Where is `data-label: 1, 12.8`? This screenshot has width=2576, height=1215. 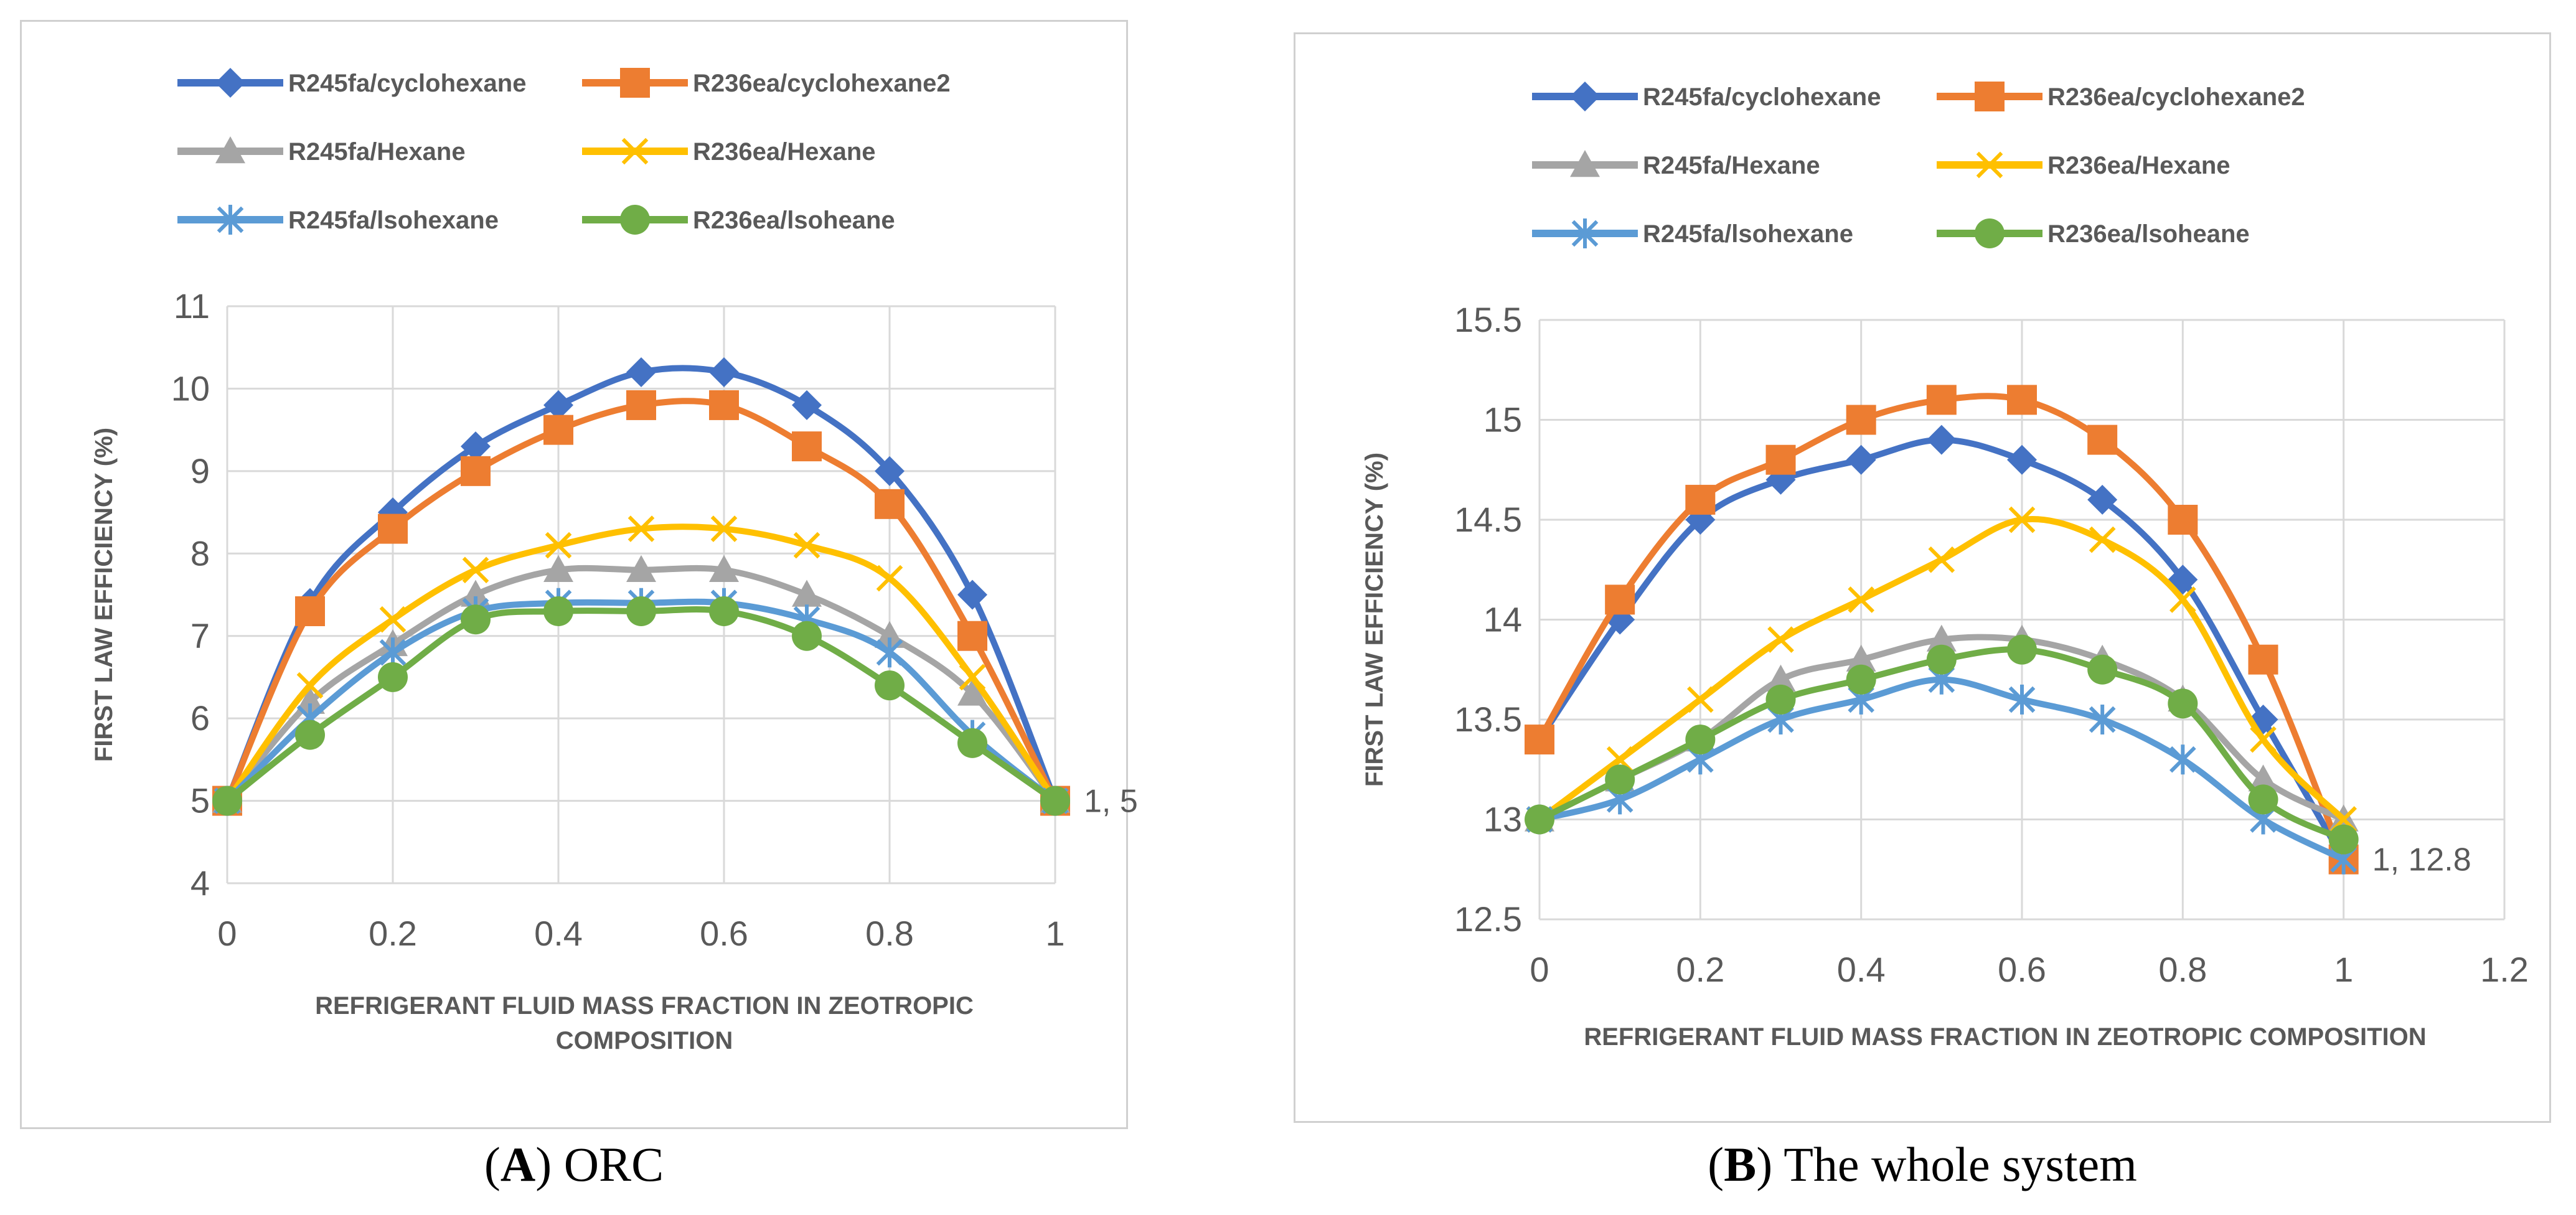 data-label: 1, 12.8 is located at coordinates (2421, 860).